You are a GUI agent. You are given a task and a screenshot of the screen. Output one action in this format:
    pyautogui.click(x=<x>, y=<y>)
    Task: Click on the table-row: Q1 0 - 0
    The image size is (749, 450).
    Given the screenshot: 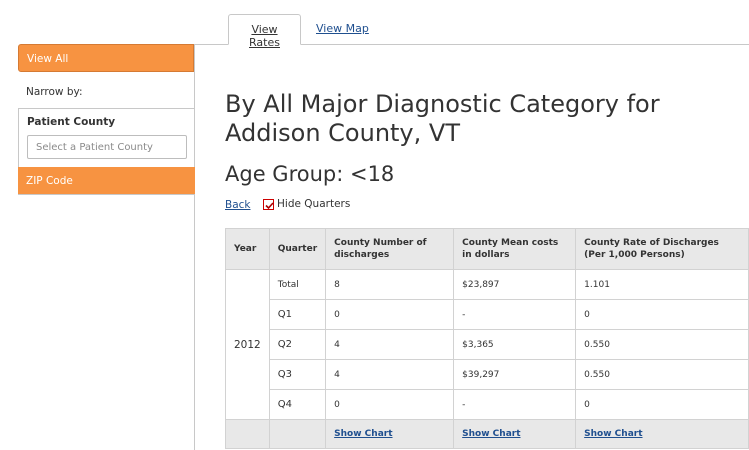 What is the action you would take?
    pyautogui.click(x=487, y=314)
    